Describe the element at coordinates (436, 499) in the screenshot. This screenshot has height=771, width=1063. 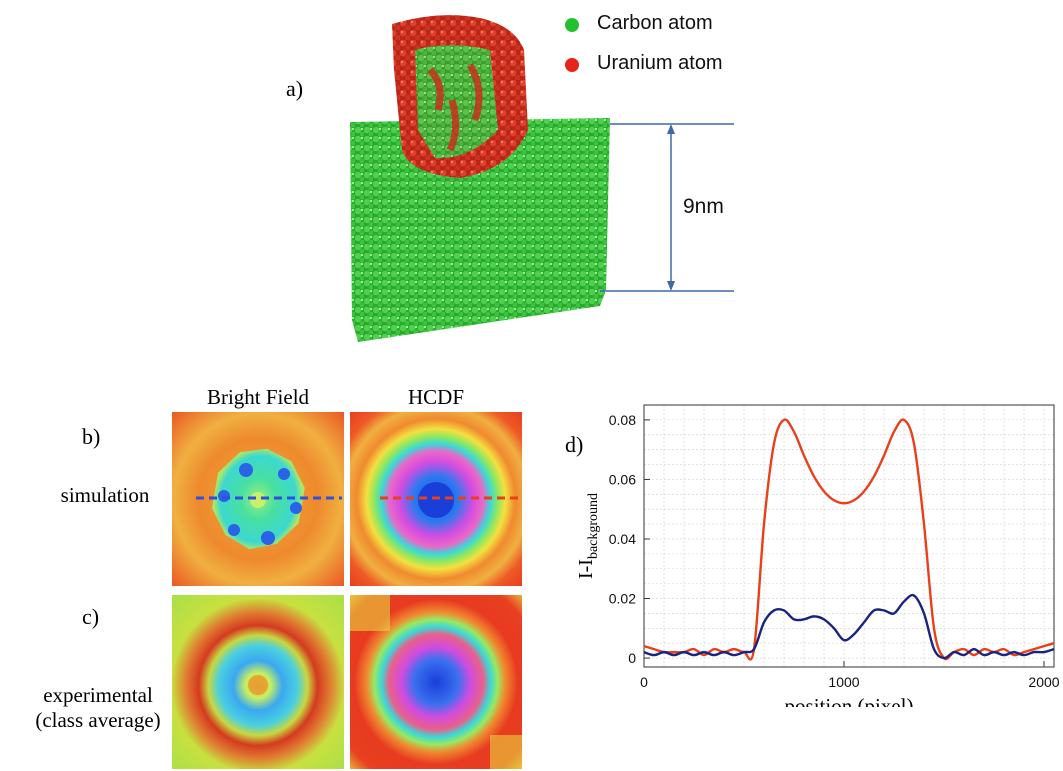
I see `simulation-hcdf-image` at that location.